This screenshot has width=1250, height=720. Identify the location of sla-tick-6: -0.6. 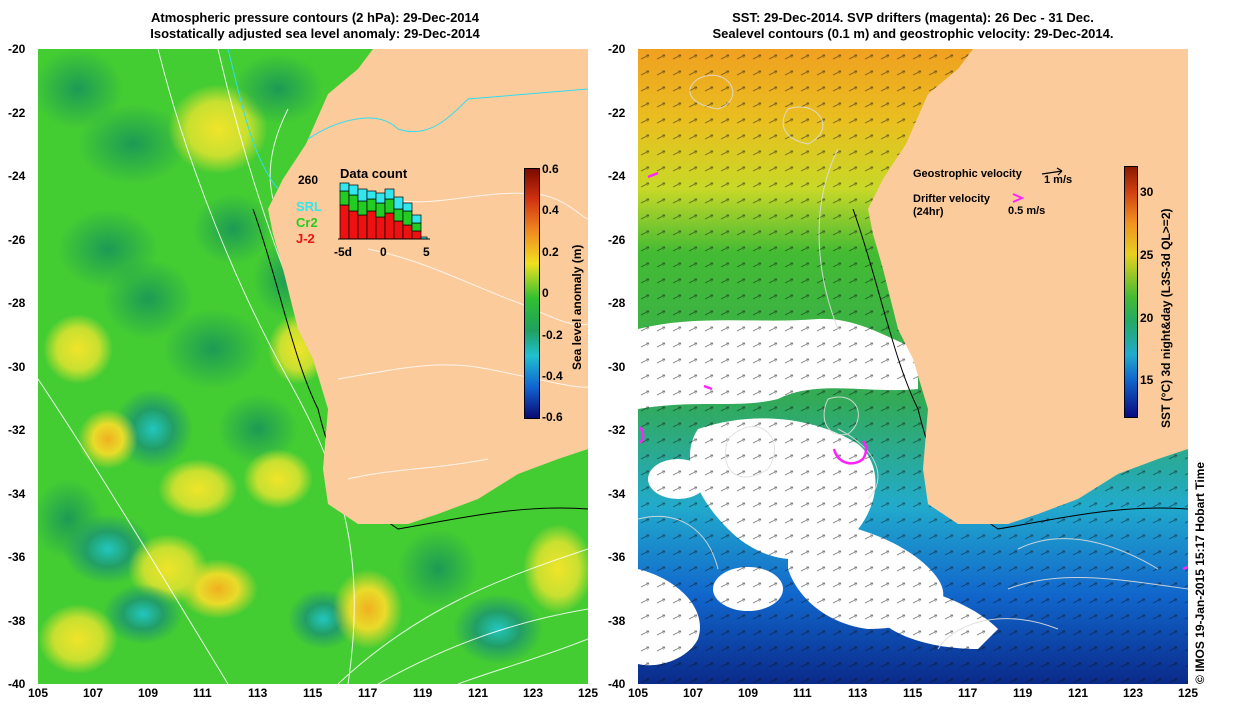
(552, 417).